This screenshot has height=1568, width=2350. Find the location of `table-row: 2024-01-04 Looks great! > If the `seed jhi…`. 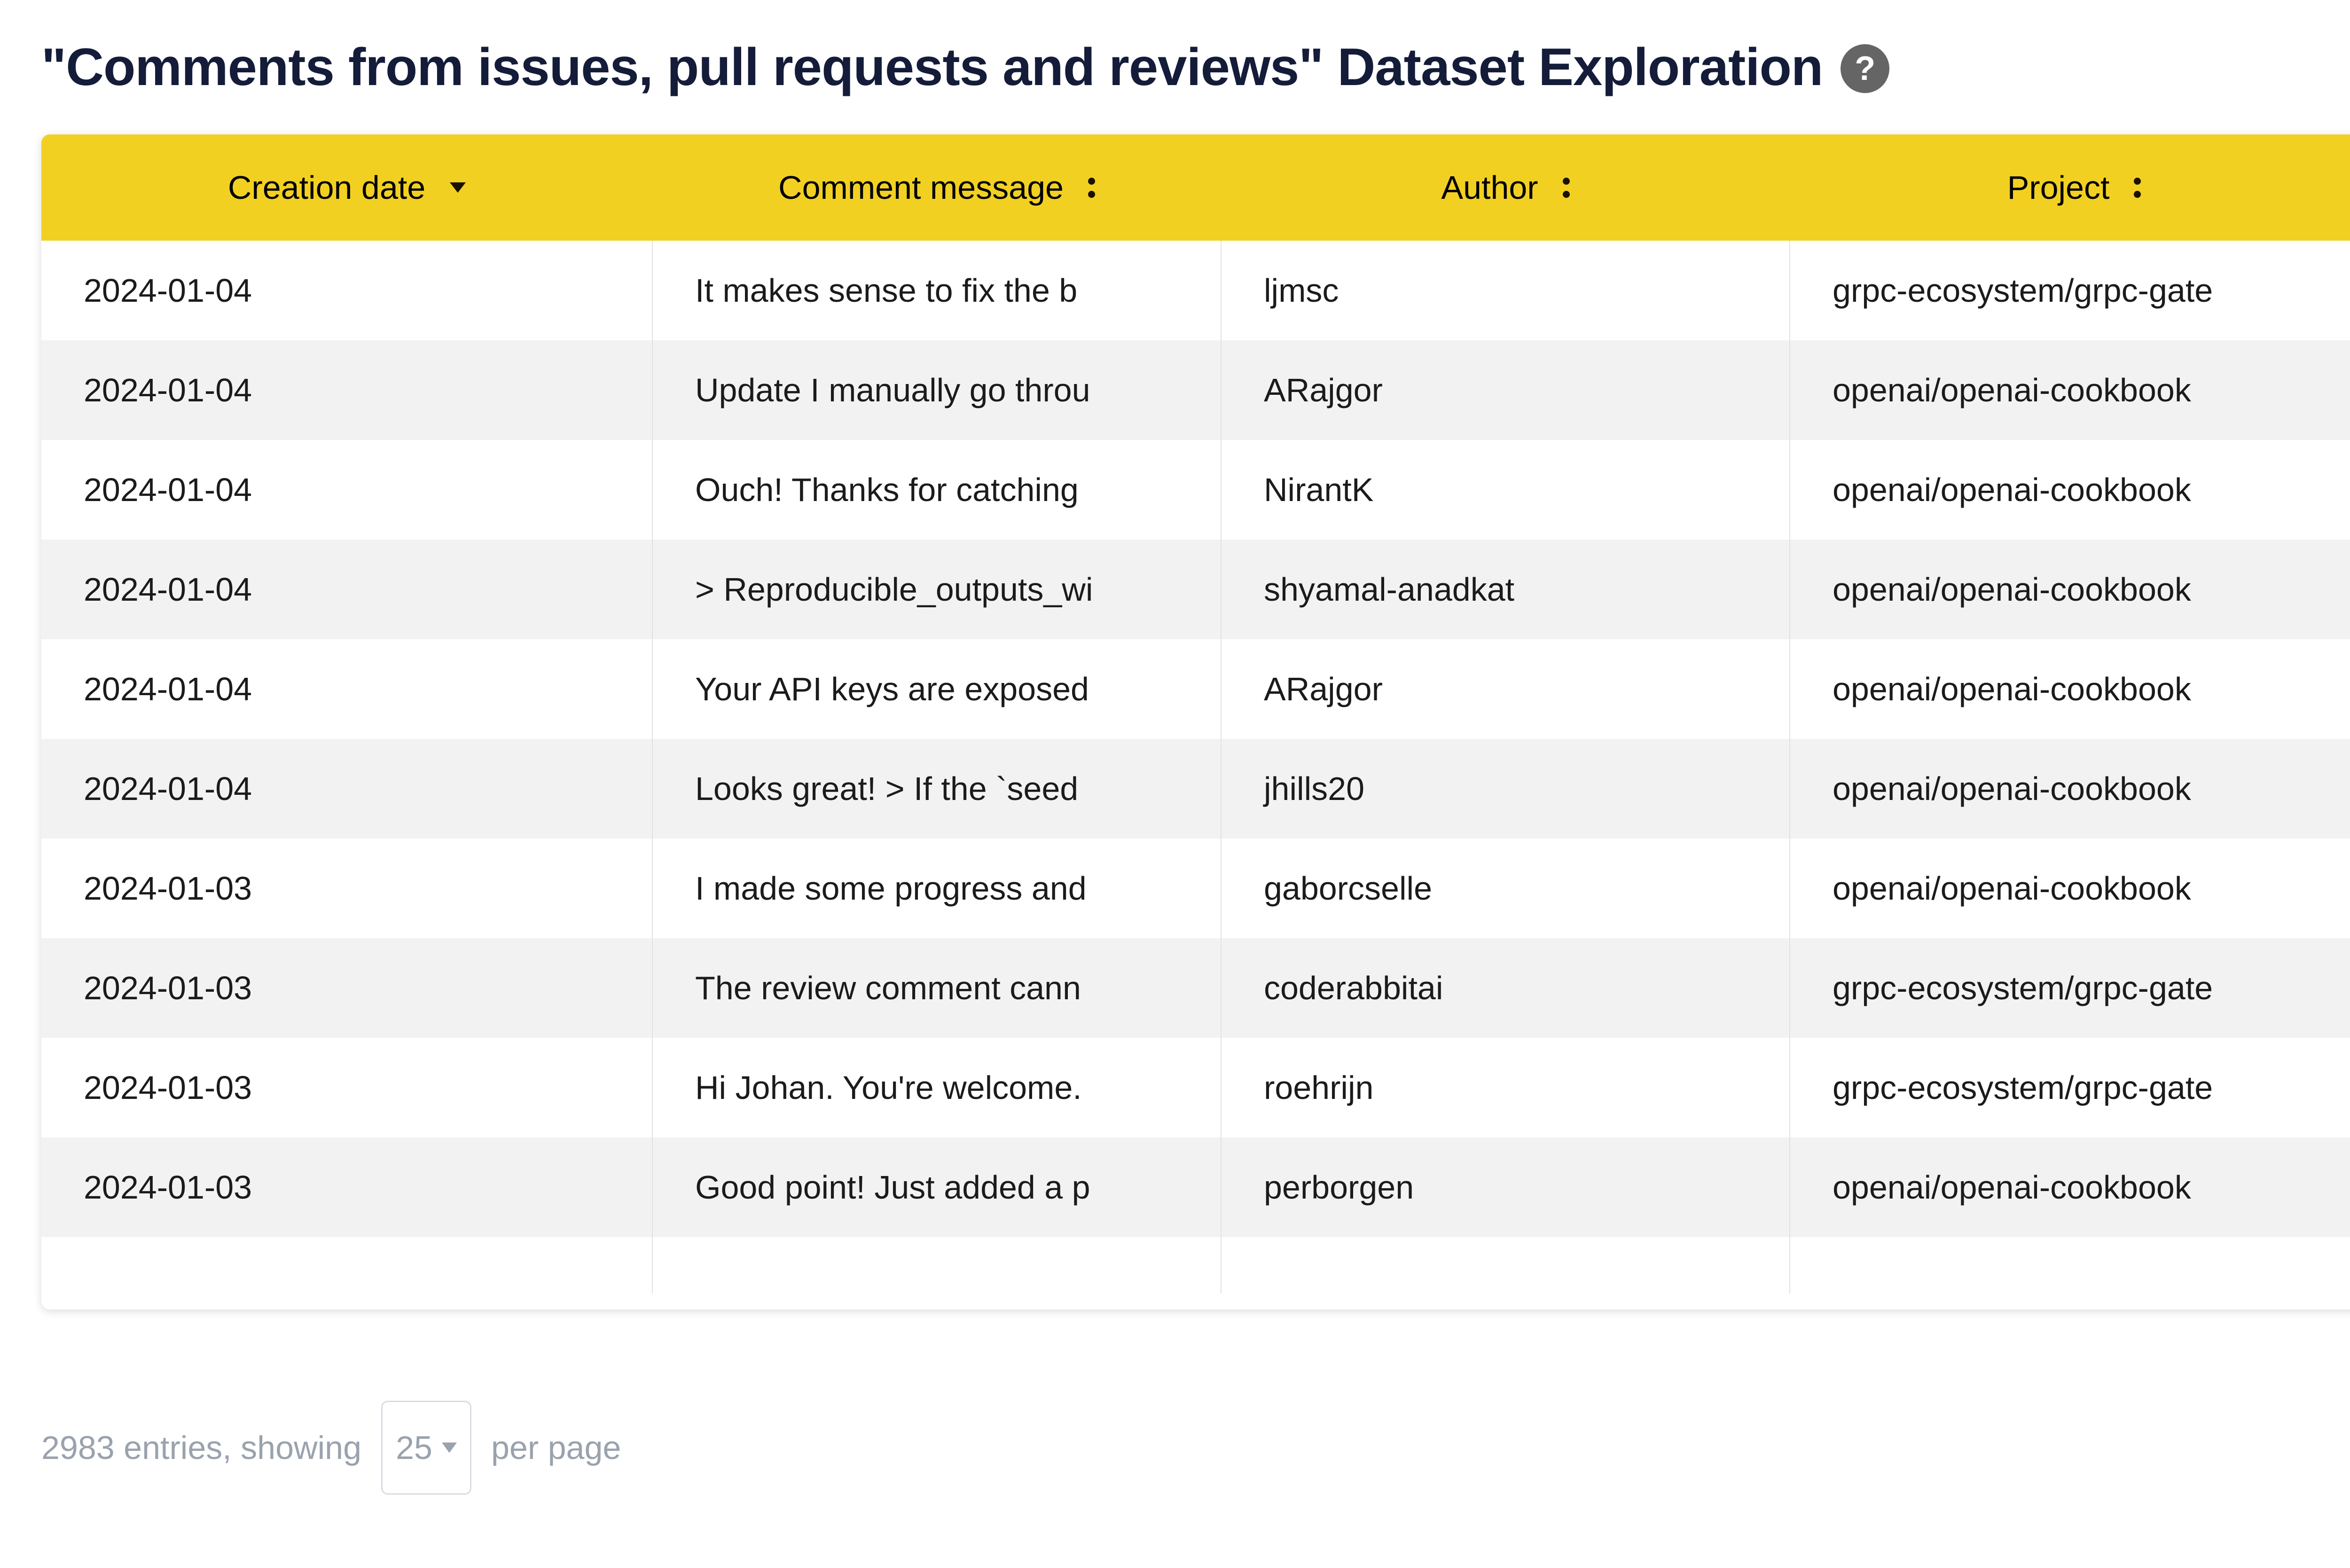

table-row: 2024-01-04 Looks great! > If the `seed jhi… is located at coordinates (1195, 789).